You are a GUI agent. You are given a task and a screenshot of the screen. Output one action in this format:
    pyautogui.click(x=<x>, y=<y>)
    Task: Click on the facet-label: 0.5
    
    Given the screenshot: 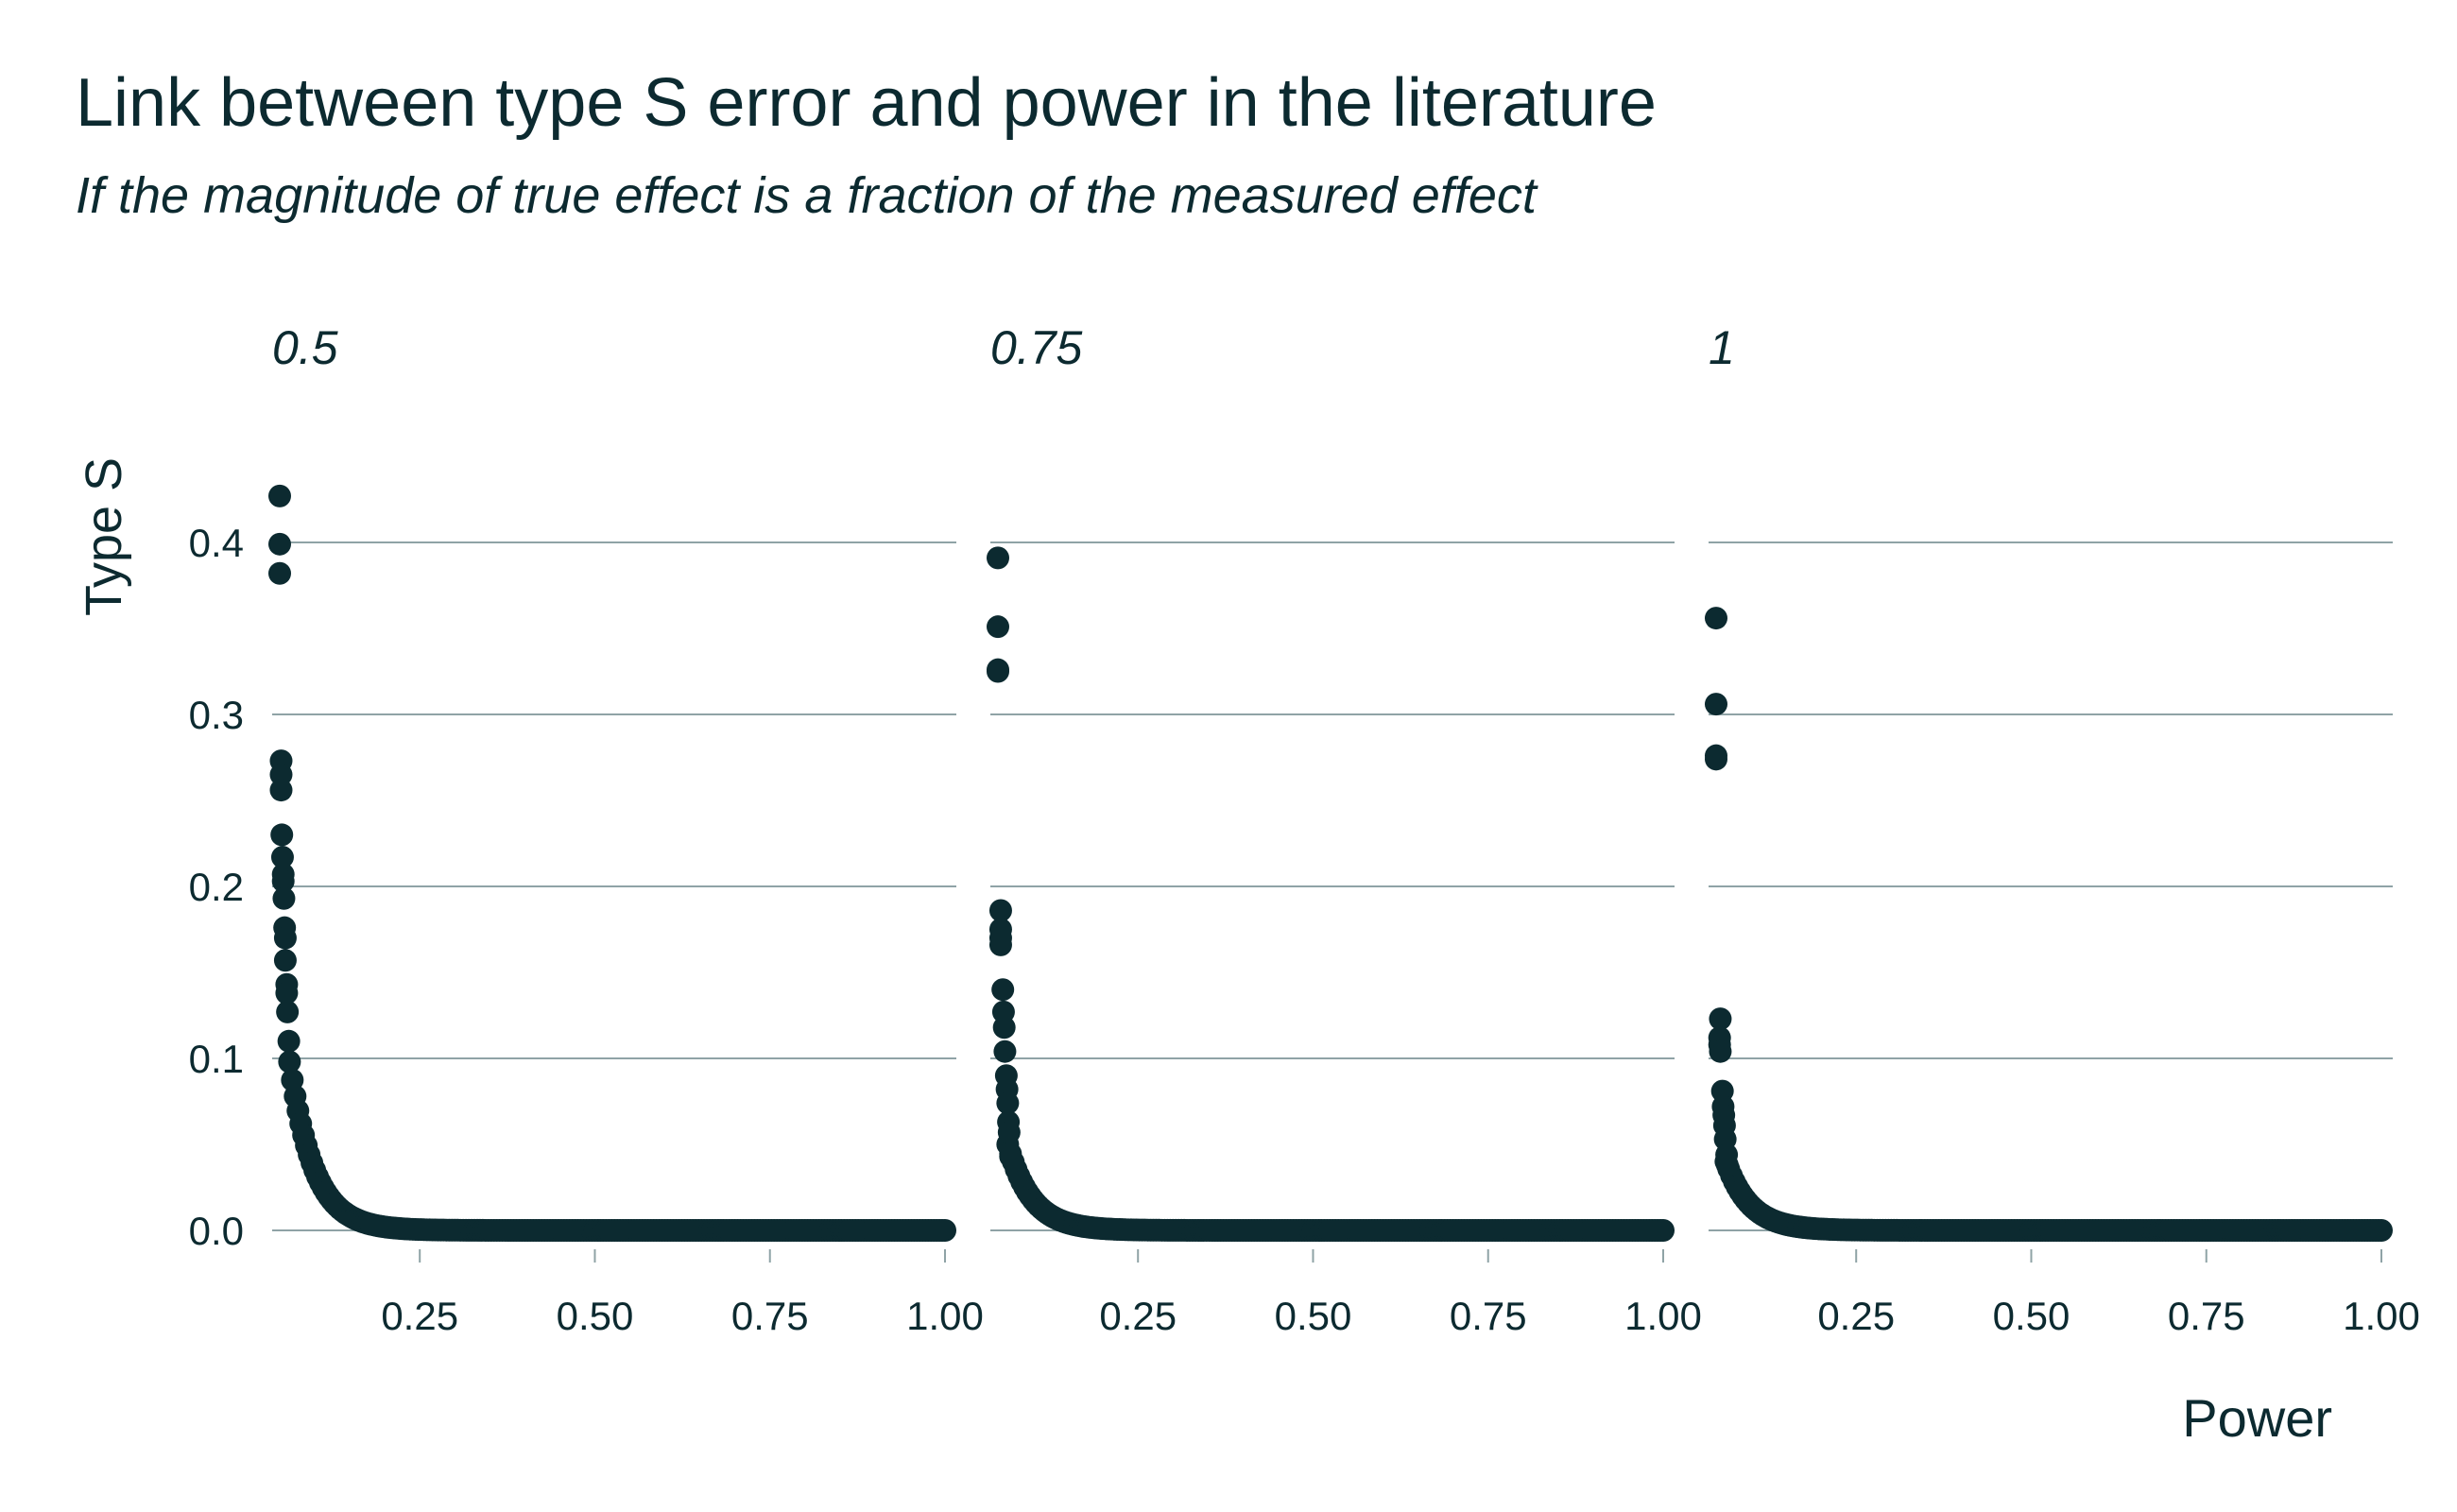 What is the action you would take?
    pyautogui.click(x=305, y=347)
    